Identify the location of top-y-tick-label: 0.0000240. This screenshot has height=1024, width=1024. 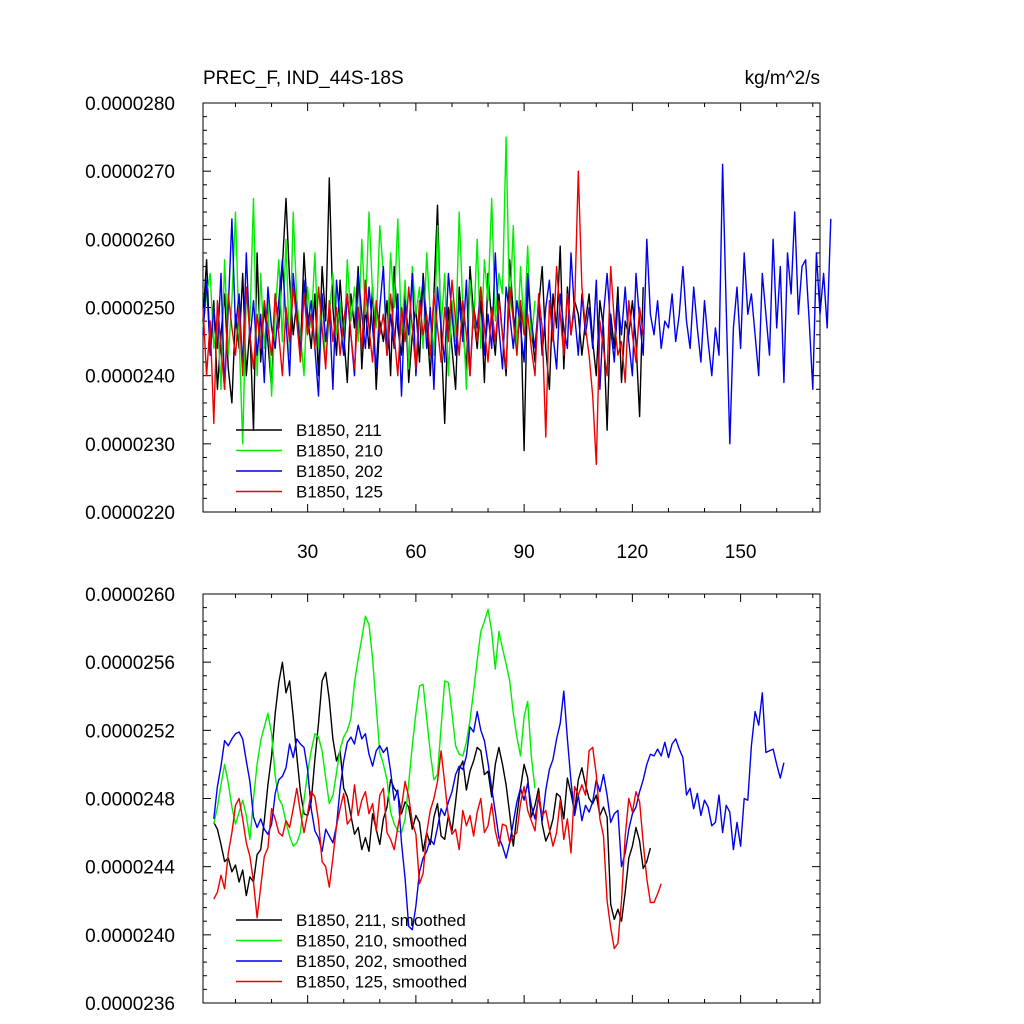
(130, 377).